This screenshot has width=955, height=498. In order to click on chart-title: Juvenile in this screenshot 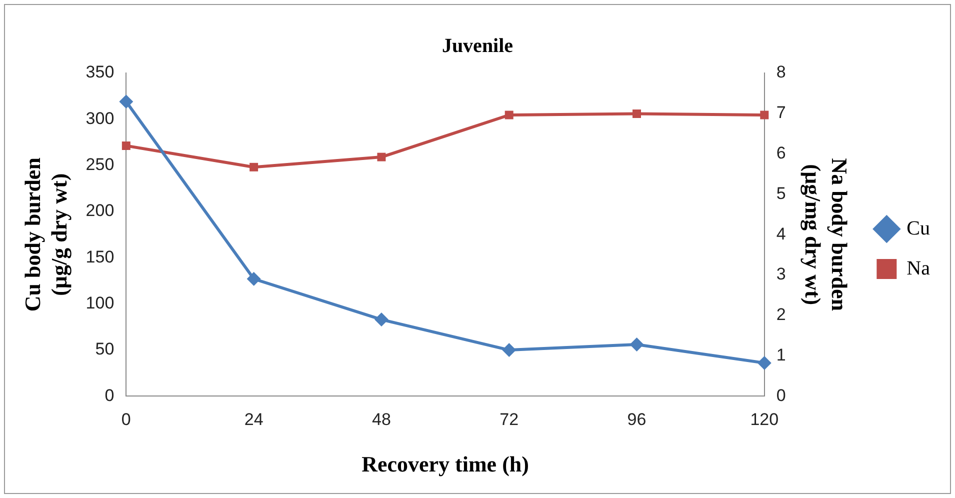, I will do `click(478, 46)`.